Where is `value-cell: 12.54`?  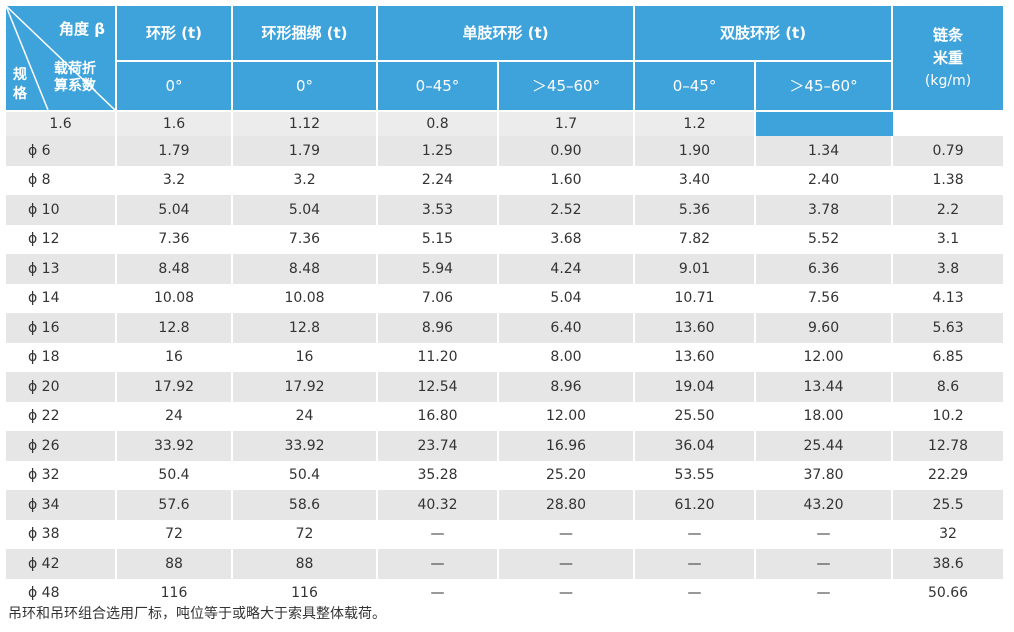 value-cell: 12.54 is located at coordinates (438, 387).